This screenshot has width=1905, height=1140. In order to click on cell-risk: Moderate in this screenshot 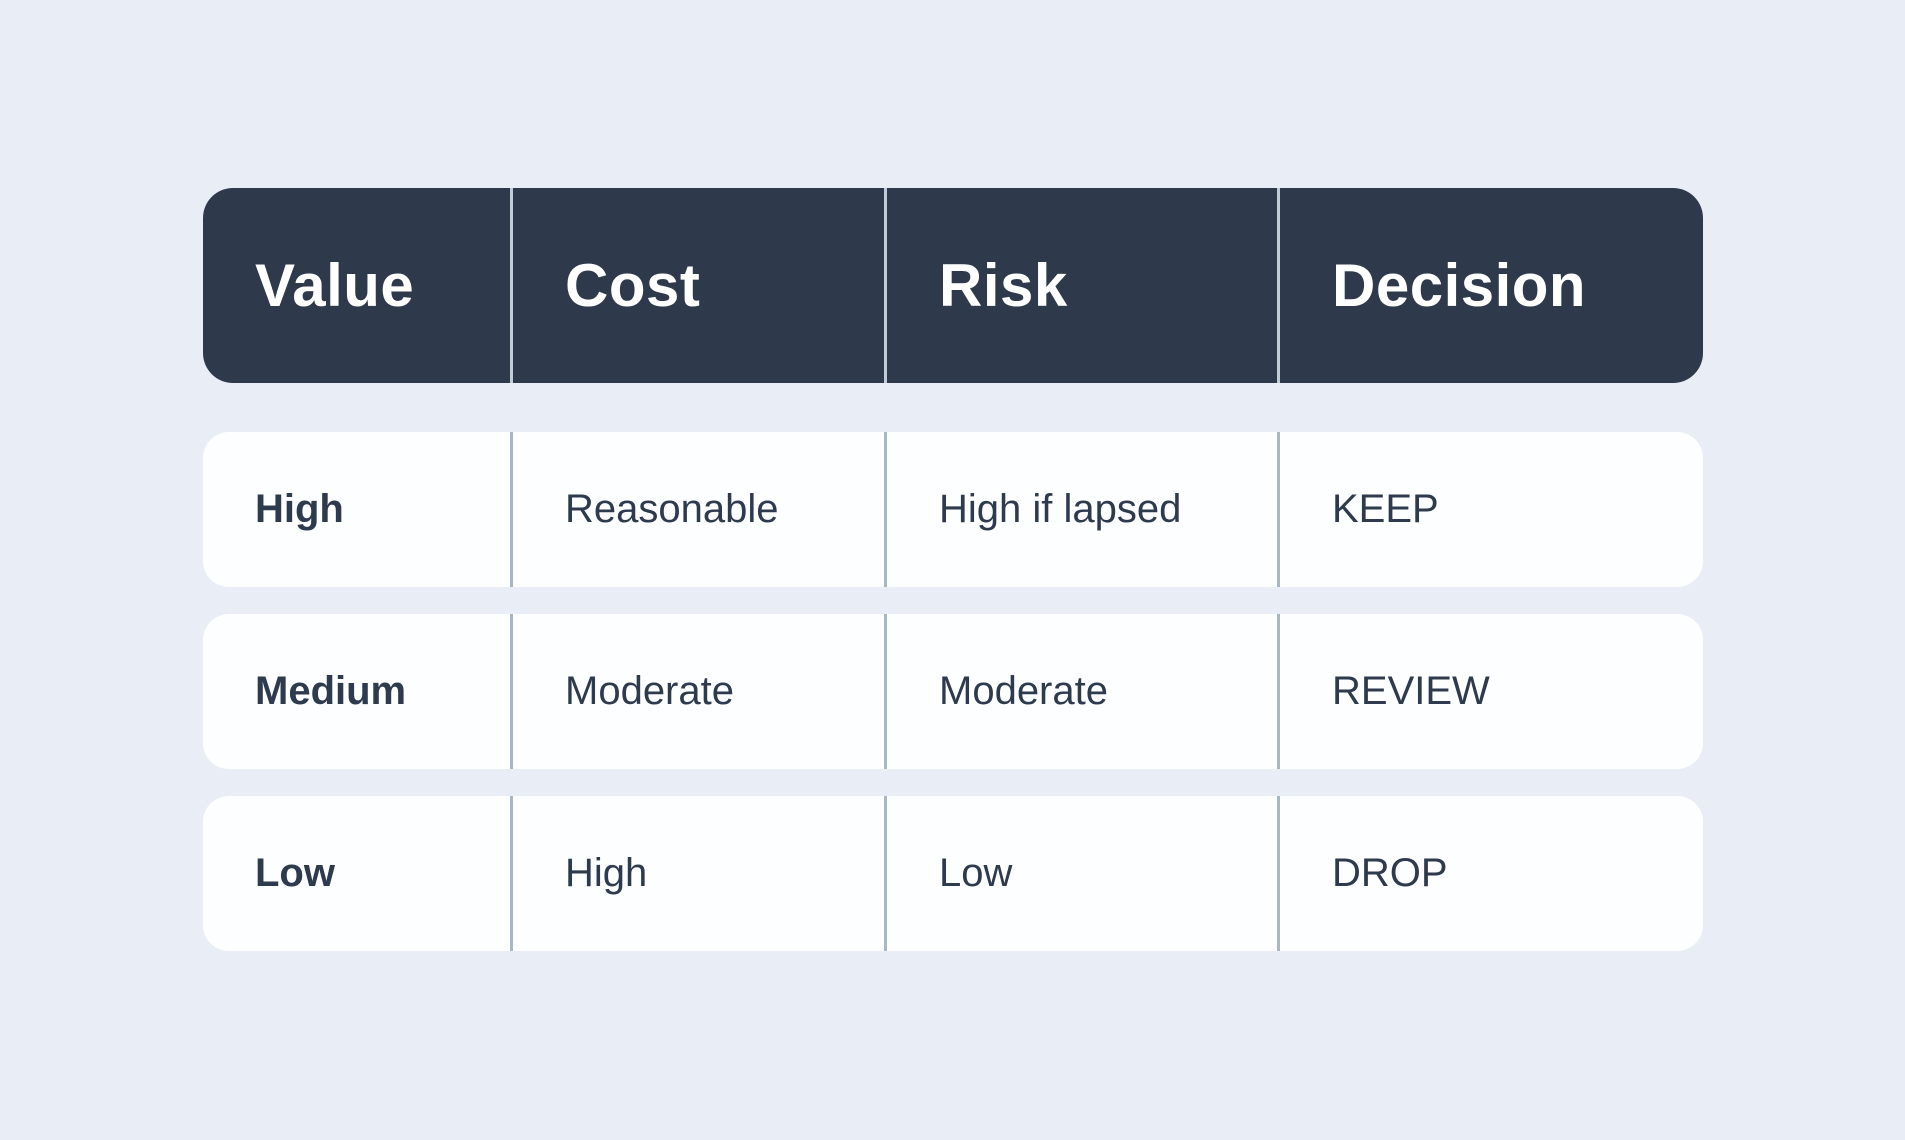, I will do `click(1083, 691)`.